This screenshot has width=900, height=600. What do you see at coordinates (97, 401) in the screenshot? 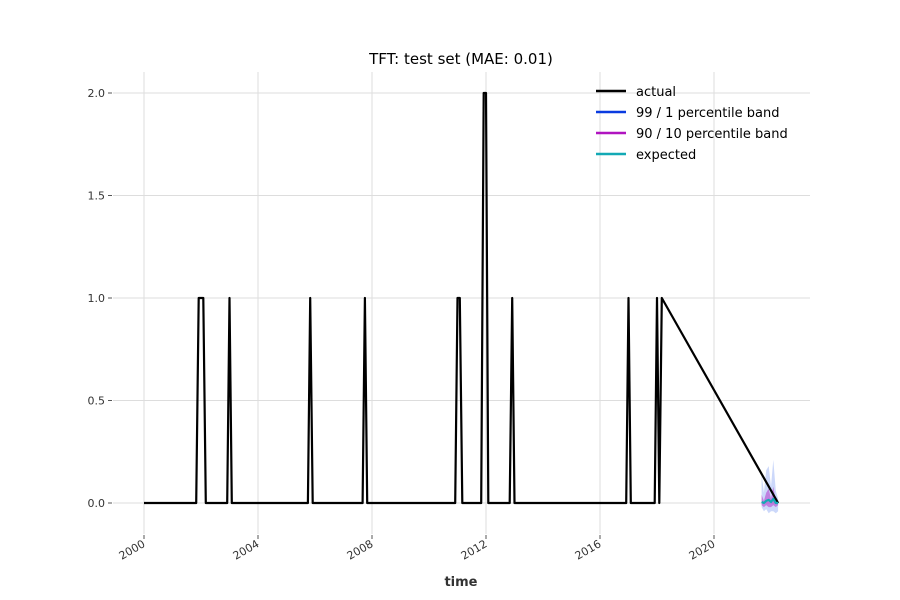
I see `y-tick-label: 0.5` at bounding box center [97, 401].